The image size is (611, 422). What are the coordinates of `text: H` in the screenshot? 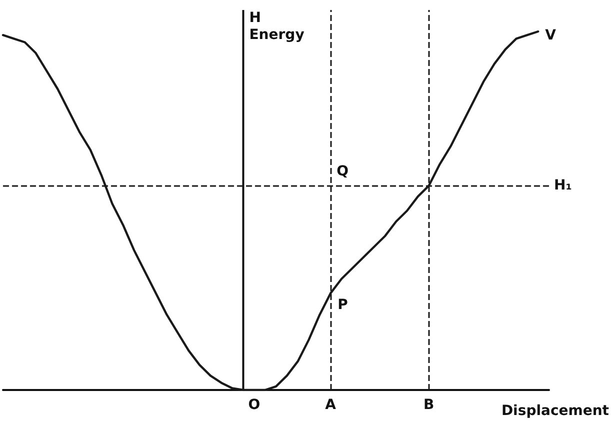 It's located at (255, 18).